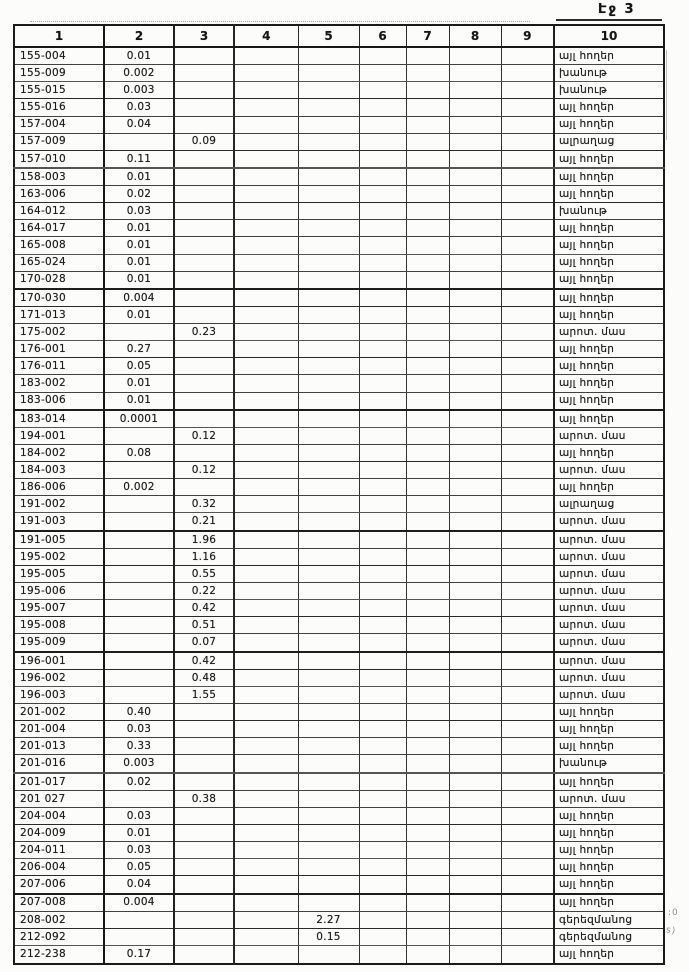 The image size is (689, 972). Describe the element at coordinates (139, 366) in the screenshot. I see `cell-value: 0.05` at that location.